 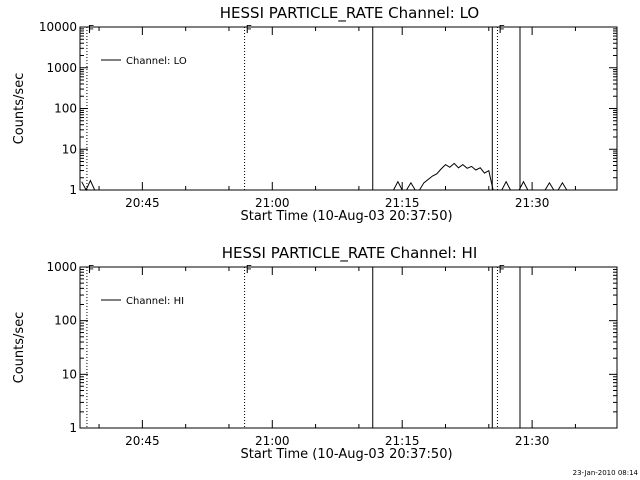 I want to click on footer-timestamp: 23-Jan-2010 08:14, so click(x=606, y=473).